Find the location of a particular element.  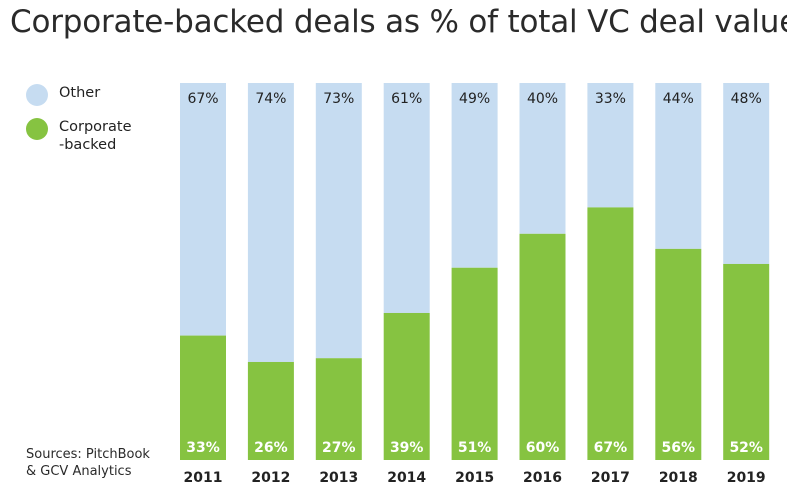

bar-group-2012: 74% 26% 2012 is located at coordinates (270, 284).